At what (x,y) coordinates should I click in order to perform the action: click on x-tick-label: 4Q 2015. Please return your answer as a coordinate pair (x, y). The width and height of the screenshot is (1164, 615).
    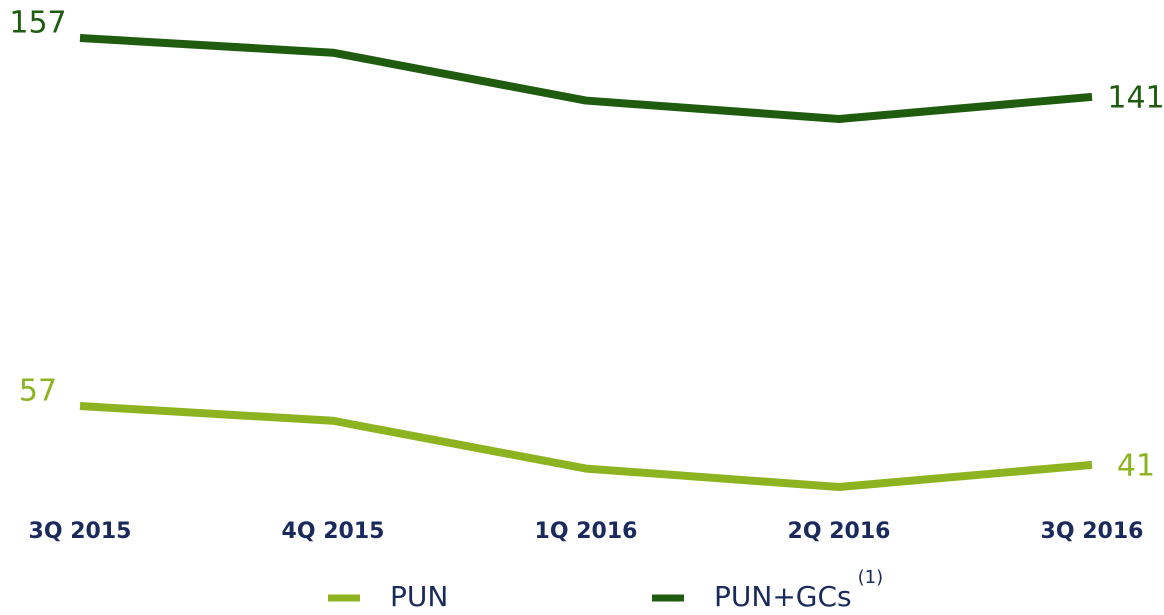
    Looking at the image, I should click on (333, 531).